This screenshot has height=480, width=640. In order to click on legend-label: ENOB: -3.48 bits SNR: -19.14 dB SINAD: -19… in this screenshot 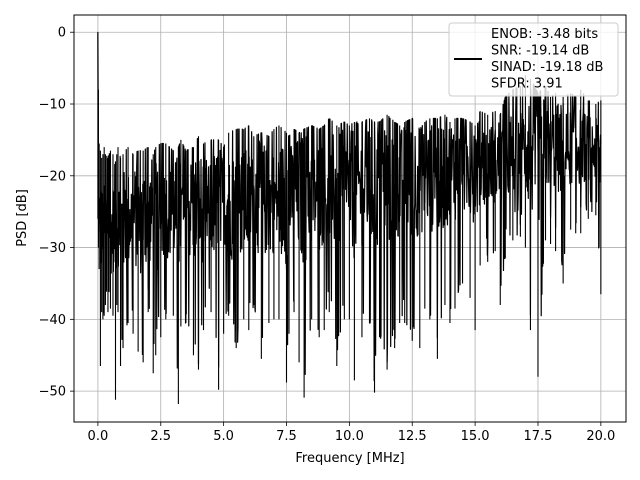, I will do `click(547, 59)`.